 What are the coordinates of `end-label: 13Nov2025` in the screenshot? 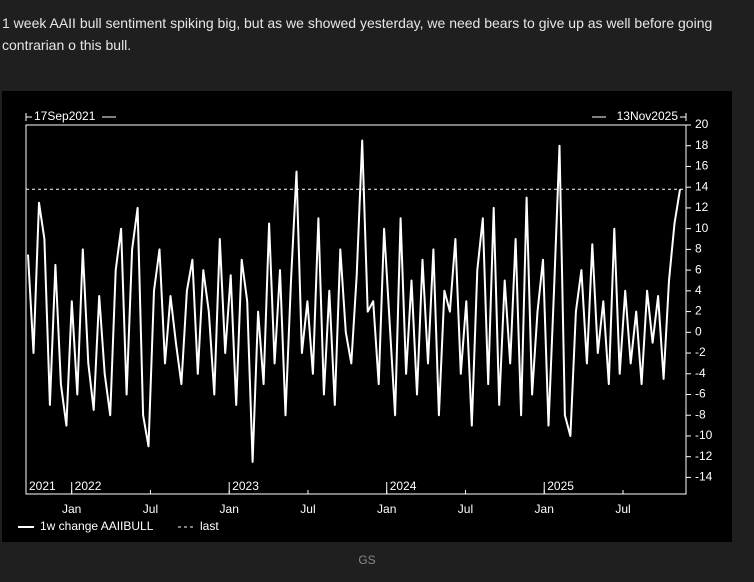 It's located at (648, 116).